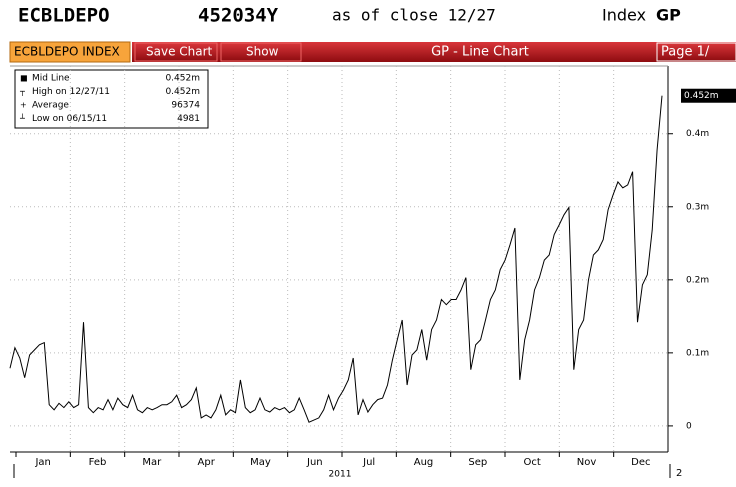 This screenshot has height=487, width=736. I want to click on security-button, so click(70, 52).